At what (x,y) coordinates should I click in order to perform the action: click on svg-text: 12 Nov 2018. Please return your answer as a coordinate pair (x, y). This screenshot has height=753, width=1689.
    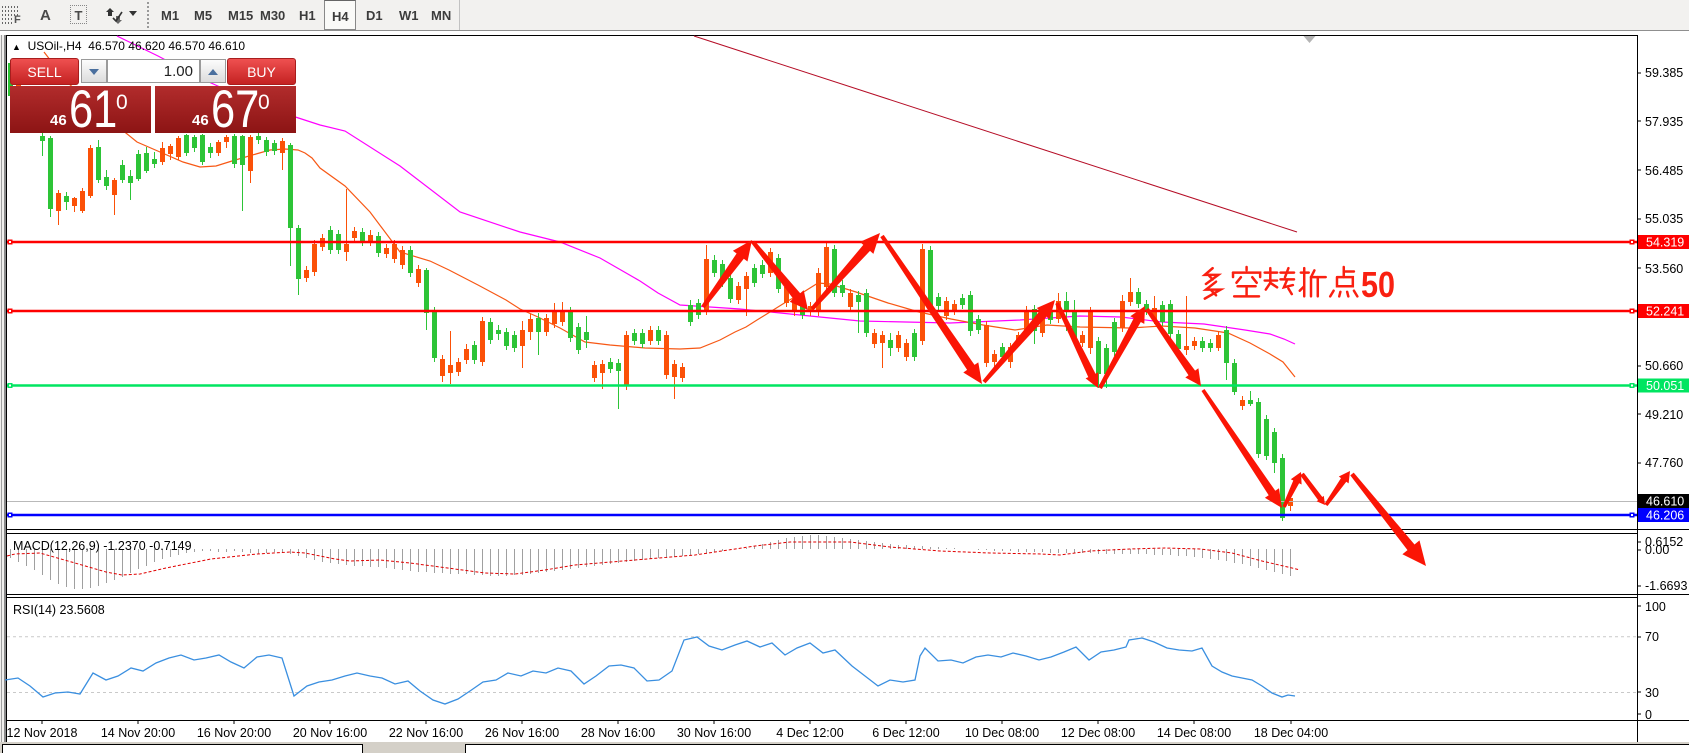
    Looking at the image, I should click on (42, 733).